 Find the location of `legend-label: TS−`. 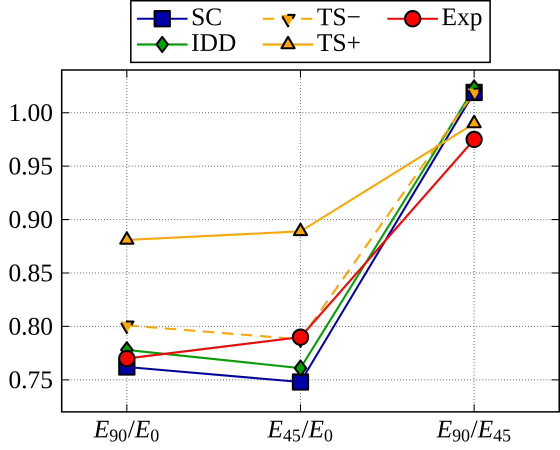

legend-label: TS− is located at coordinates (338, 17).